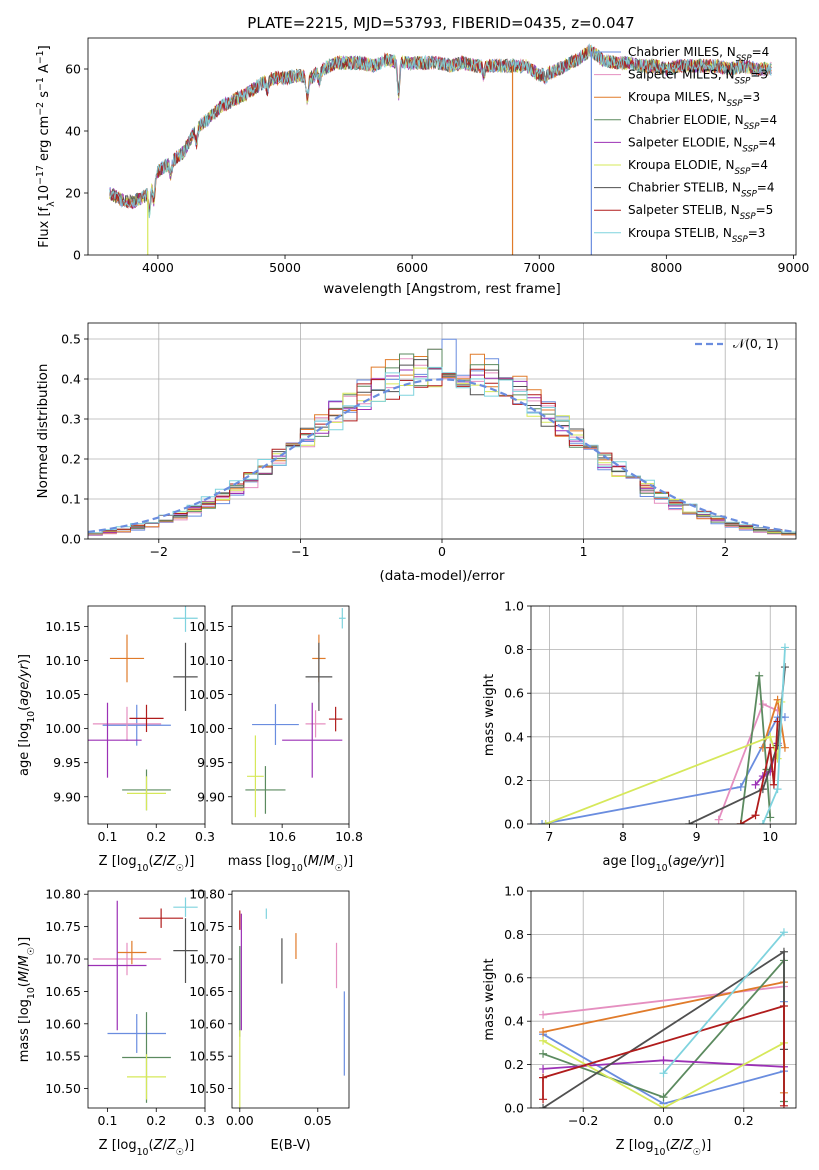 Image resolution: width=819 pixels, height=1170 pixels. Describe the element at coordinates (412, 267) in the screenshot. I see `x-tick-label: 6000` at that location.